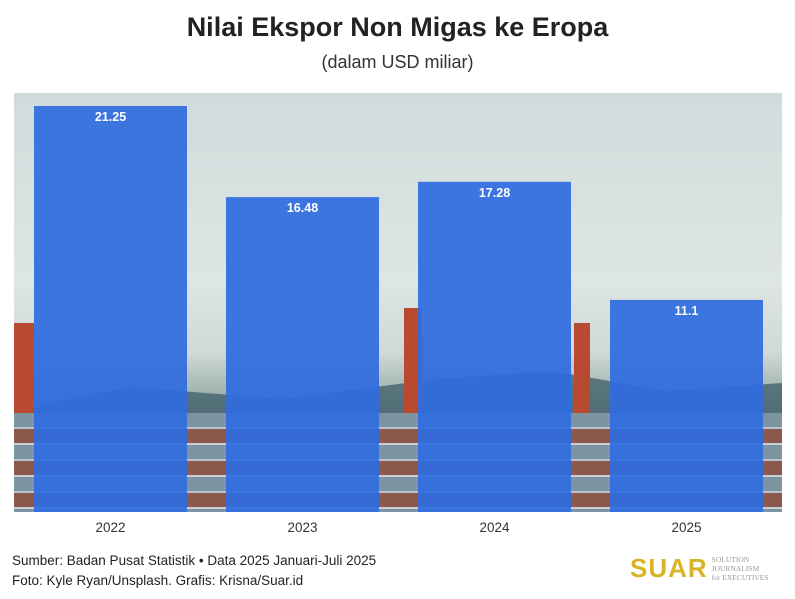  What do you see at coordinates (302, 208) in the screenshot?
I see `data-label: 16.48` at bounding box center [302, 208].